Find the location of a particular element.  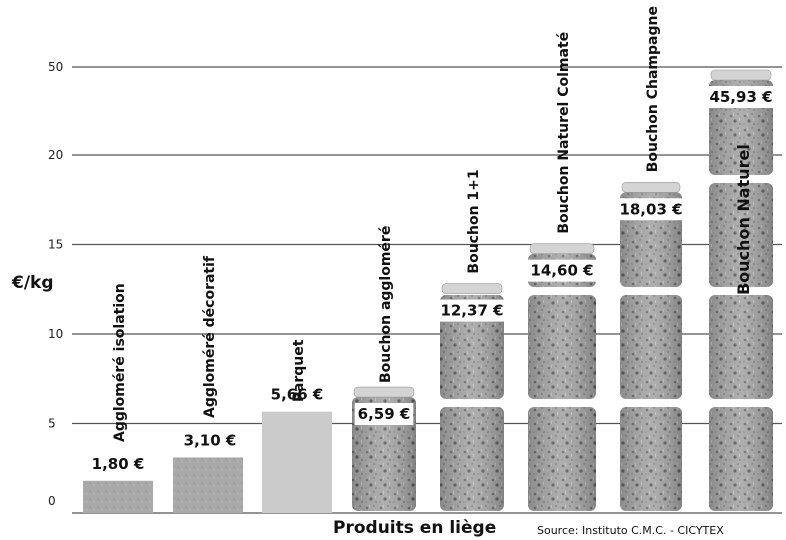

value-label: 14,60 € is located at coordinates (561, 271).